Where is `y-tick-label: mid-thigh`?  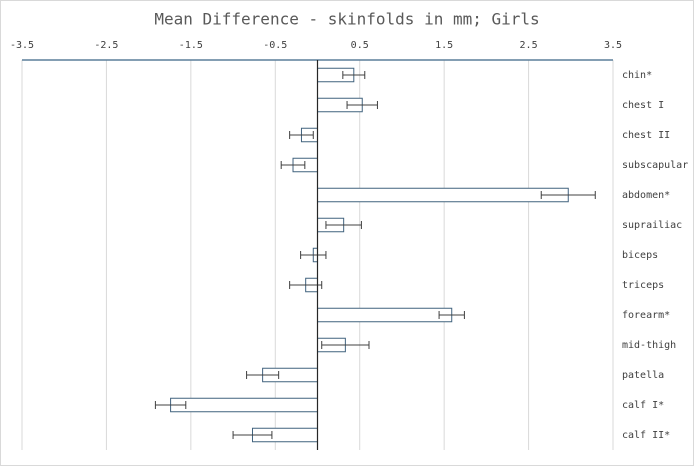
y-tick-label: mid-thigh is located at coordinates (649, 345).